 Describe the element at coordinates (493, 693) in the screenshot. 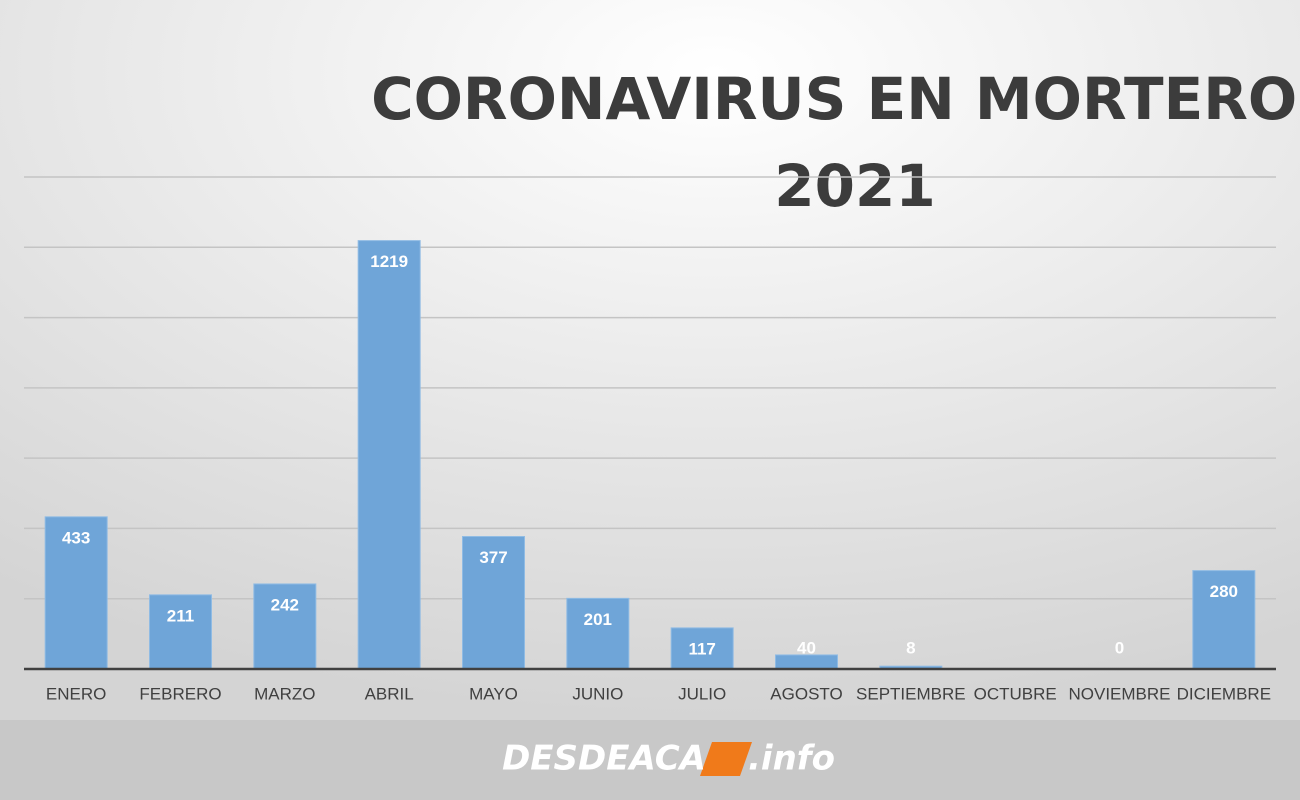

I see `x-tick-label: MAYO` at that location.